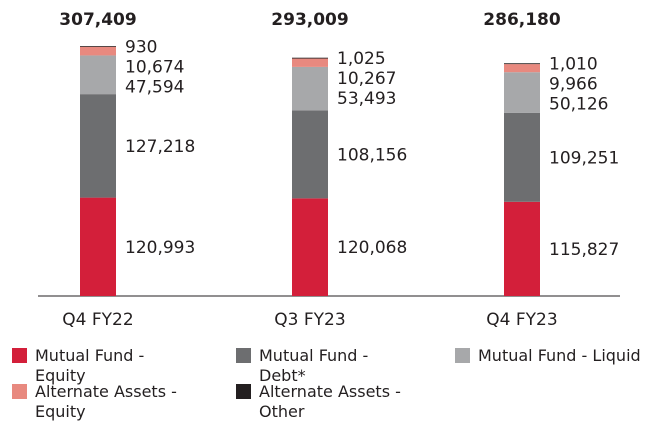 This screenshot has width=658, height=424. I want to click on data-label: 120,993, so click(160, 248).